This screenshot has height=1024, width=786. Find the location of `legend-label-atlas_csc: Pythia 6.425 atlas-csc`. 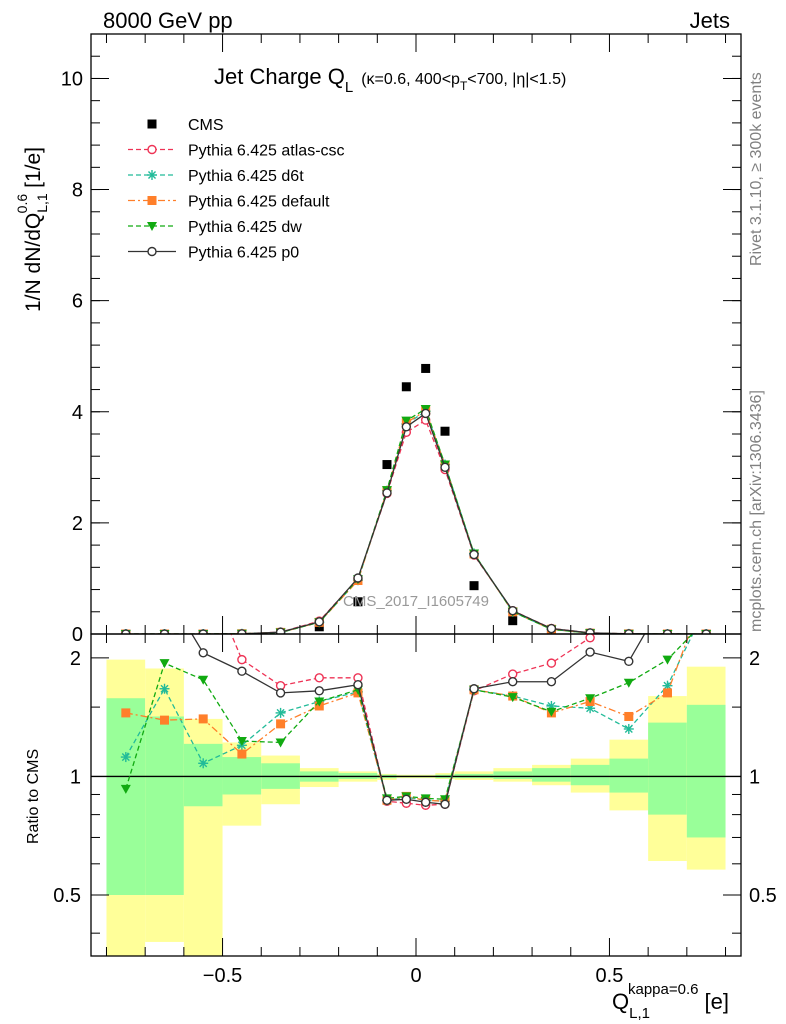

legend-label-atlas_csc: Pythia 6.425 atlas-csc is located at coordinates (266, 151).